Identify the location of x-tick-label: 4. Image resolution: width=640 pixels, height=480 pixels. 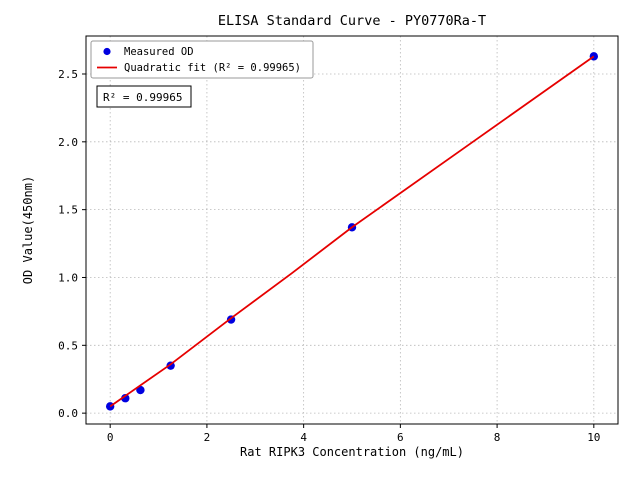
(303, 437).